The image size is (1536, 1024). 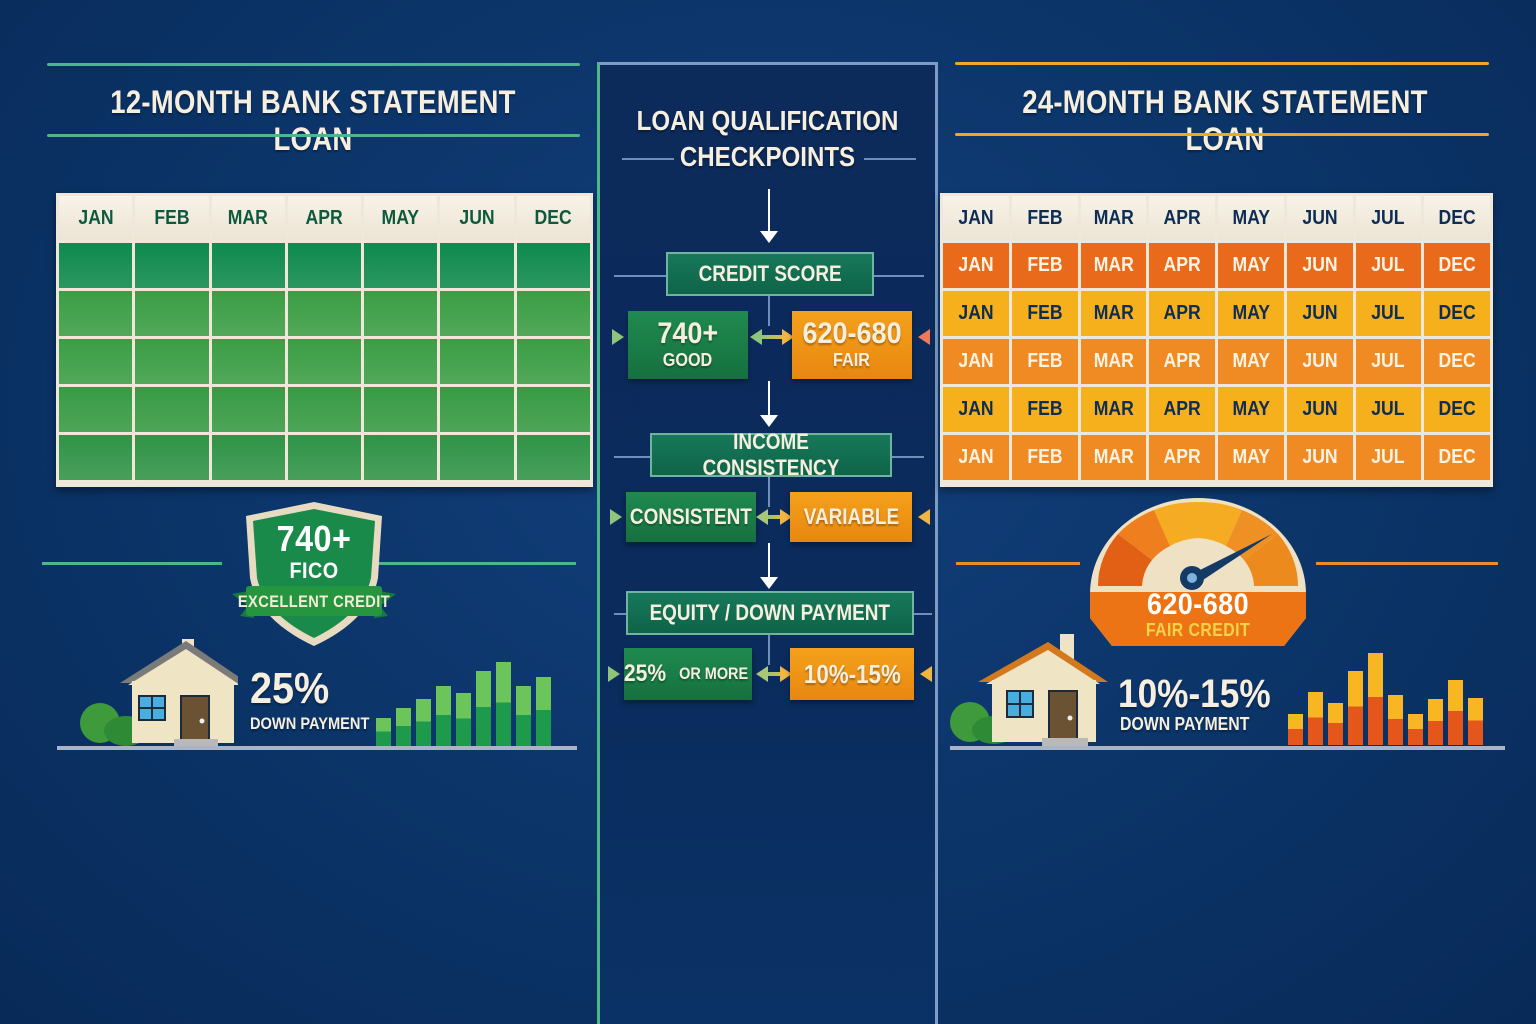 I want to click on down-payment-value: 10%-15%, so click(x=1194, y=694).